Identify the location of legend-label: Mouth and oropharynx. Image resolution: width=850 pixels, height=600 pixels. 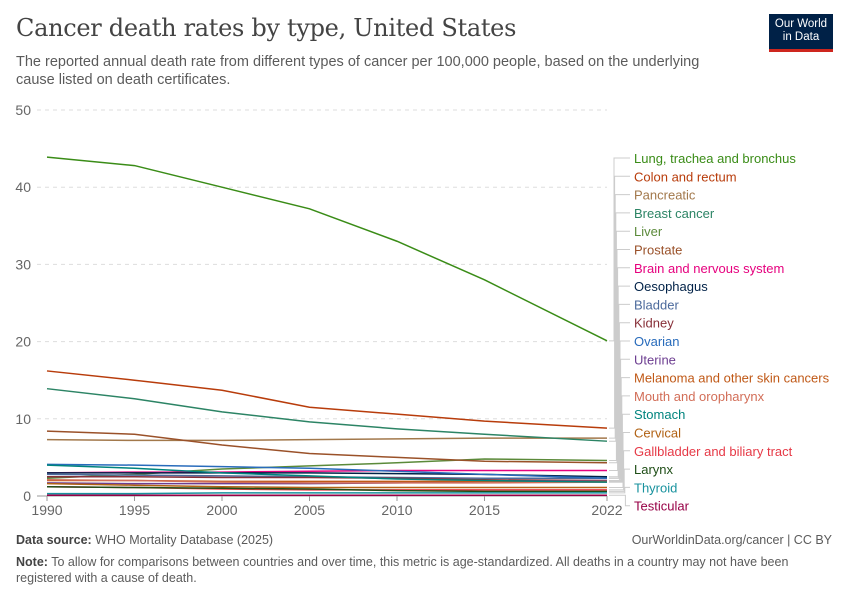
(699, 396).